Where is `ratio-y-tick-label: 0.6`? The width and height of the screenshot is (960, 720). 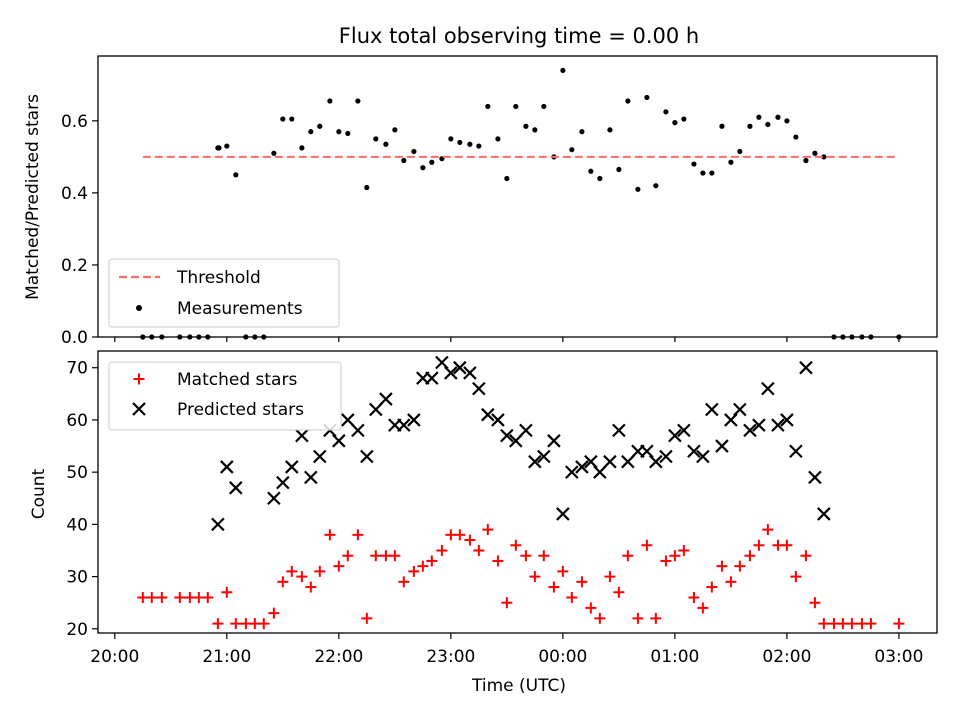
ratio-y-tick-label: 0.6 is located at coordinates (74, 122).